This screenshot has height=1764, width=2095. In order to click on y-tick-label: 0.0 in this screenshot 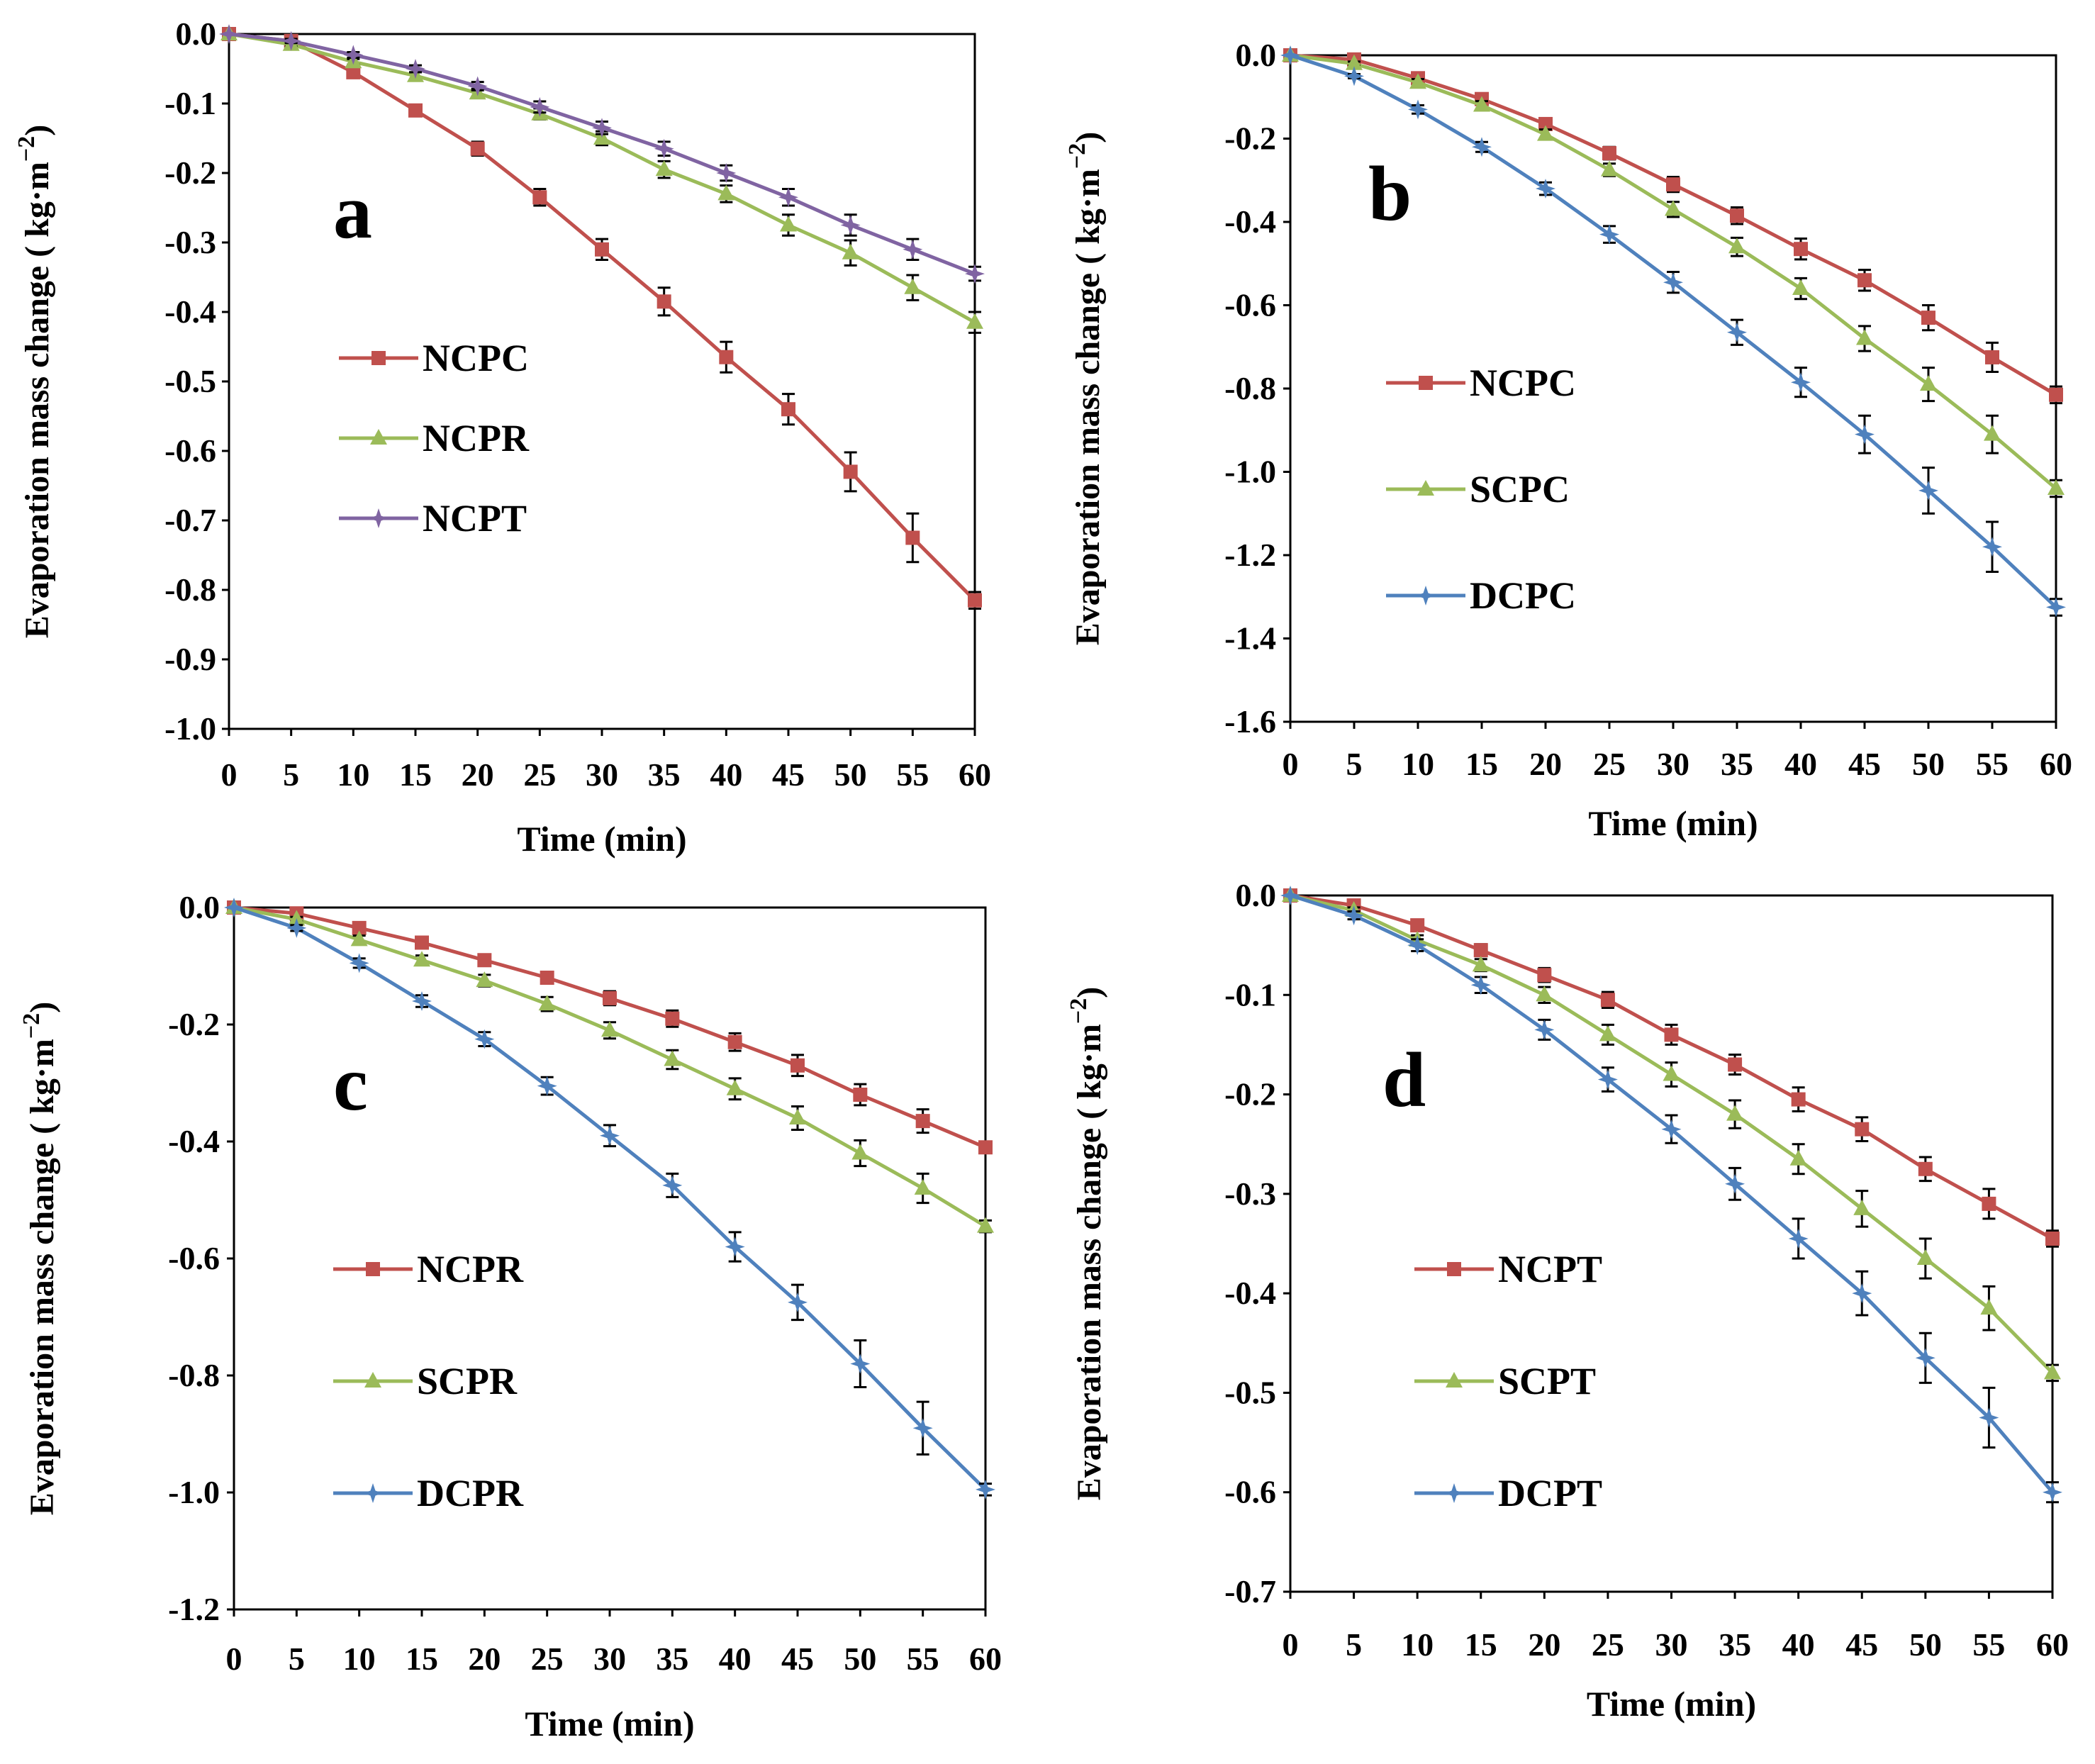, I will do `click(197, 34)`.